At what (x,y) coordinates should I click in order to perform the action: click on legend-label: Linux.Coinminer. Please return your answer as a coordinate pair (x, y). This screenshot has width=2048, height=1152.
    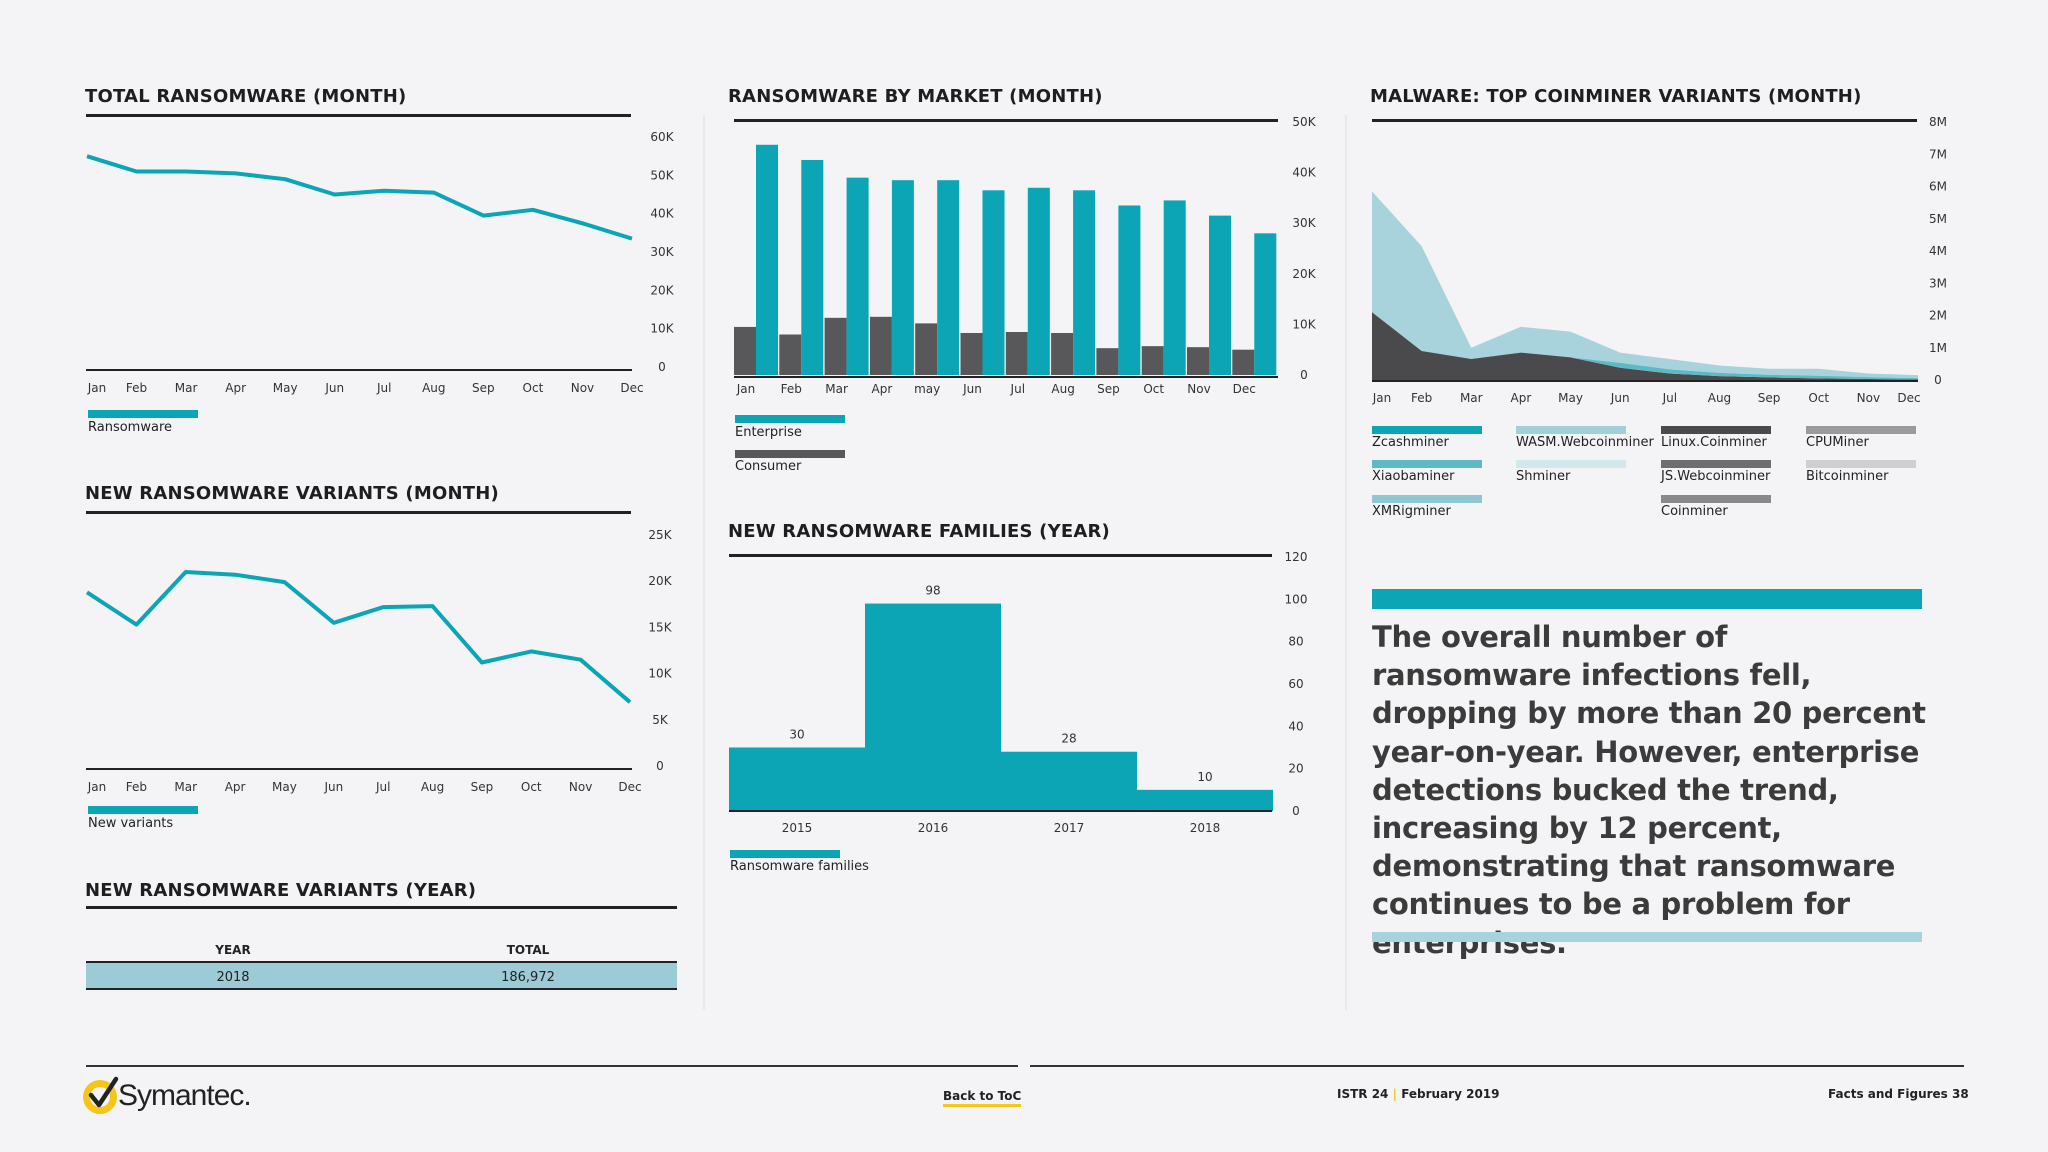
    Looking at the image, I should click on (1714, 442).